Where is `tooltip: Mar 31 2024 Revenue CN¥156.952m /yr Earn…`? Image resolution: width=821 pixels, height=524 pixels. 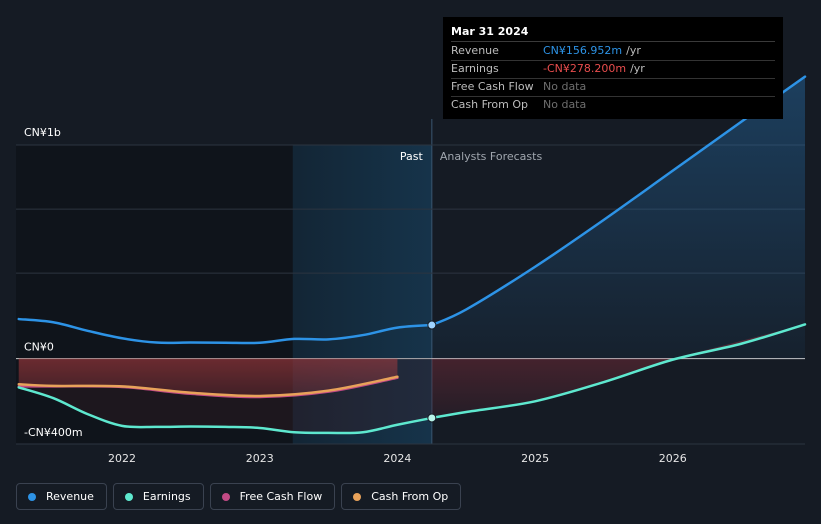 tooltip: Mar 31 2024 Revenue CN¥156.952m /yr Earn… is located at coordinates (613, 68).